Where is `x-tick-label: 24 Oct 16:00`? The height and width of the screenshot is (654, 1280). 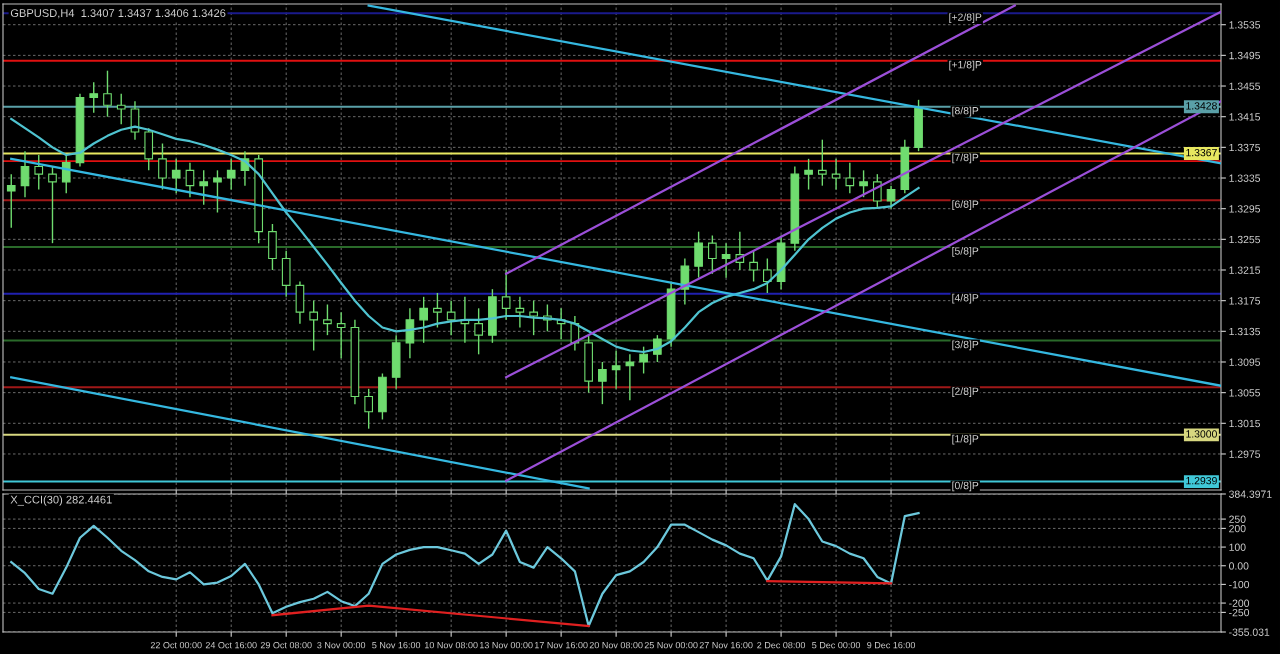
x-tick-label: 24 Oct 16:00 is located at coordinates (231, 645).